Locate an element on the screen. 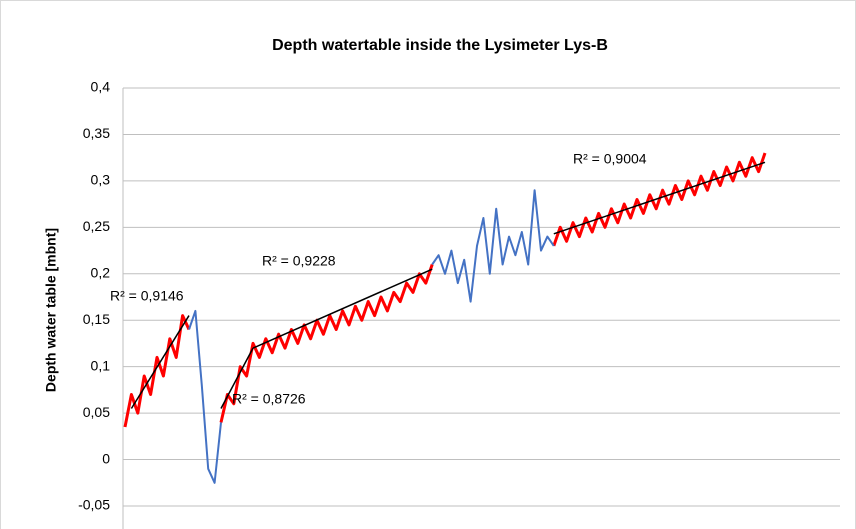 This screenshot has width=856, height=529. y-tick-label: 0 is located at coordinates (106, 458).